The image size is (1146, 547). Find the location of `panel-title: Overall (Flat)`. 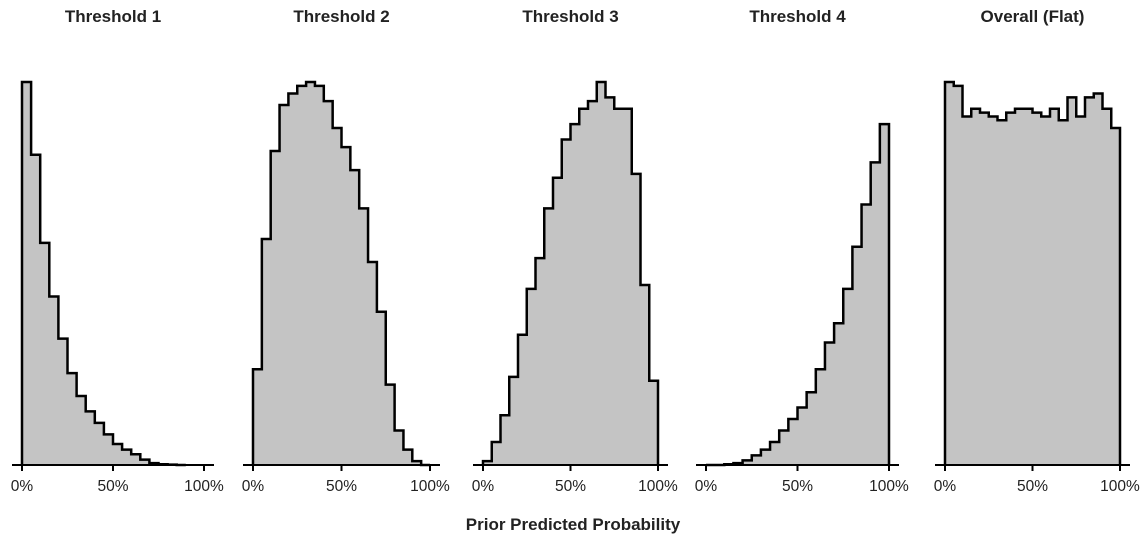

panel-title: Overall (Flat) is located at coordinates (1033, 16).